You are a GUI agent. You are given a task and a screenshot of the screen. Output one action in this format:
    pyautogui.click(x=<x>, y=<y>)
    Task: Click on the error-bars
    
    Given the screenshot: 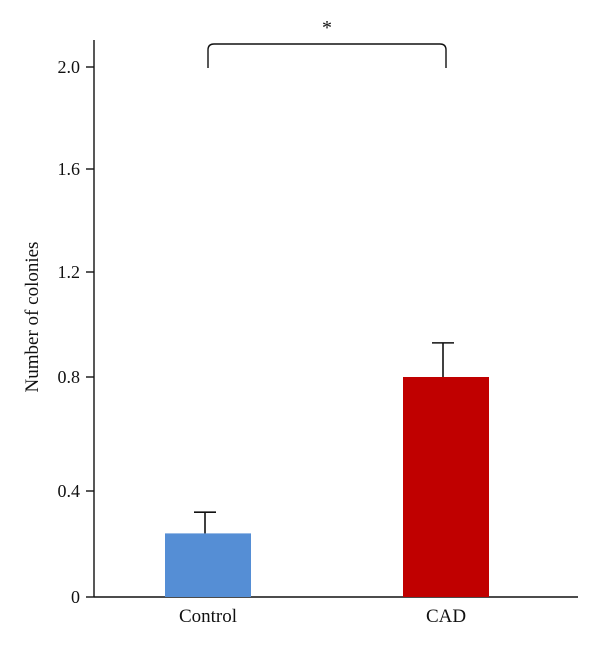 What is the action you would take?
    pyautogui.click(x=324, y=438)
    